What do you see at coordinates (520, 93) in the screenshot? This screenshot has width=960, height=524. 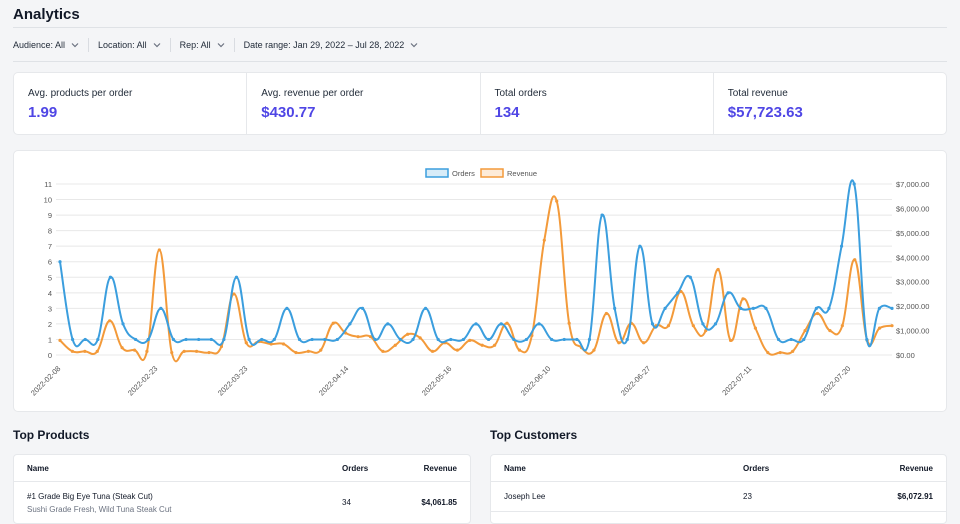 I see `stat-label: Total orders` at bounding box center [520, 93].